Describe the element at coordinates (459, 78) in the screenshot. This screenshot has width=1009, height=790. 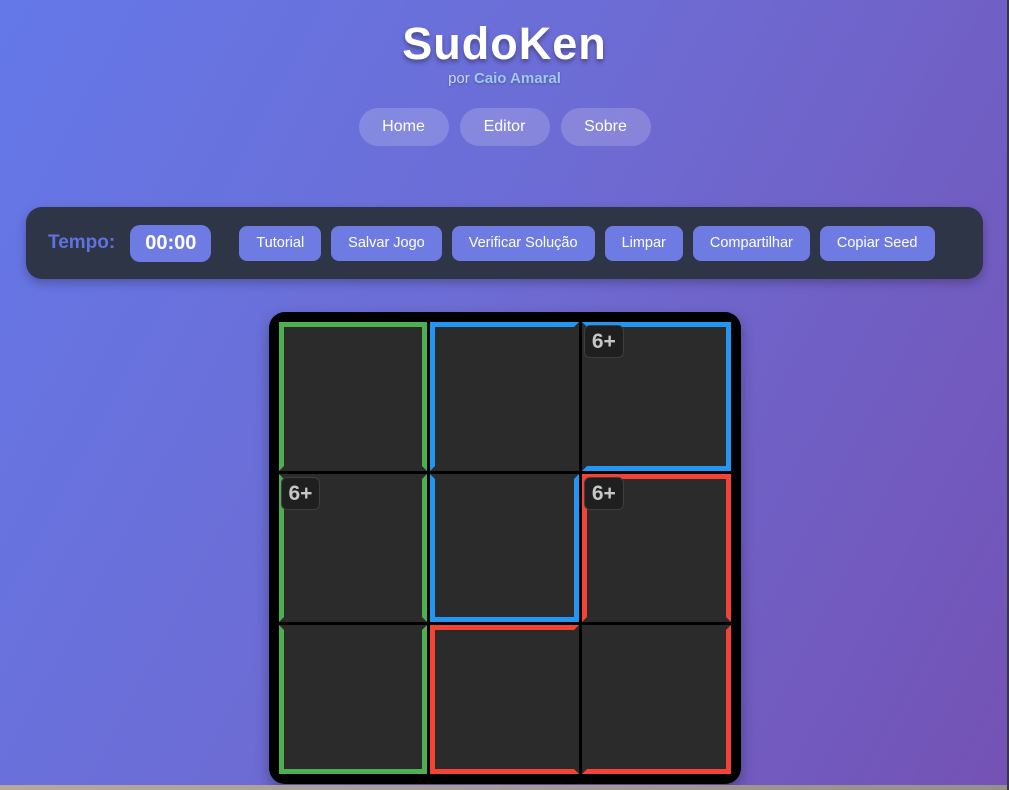
I see `subtitle-prefix: por` at that location.